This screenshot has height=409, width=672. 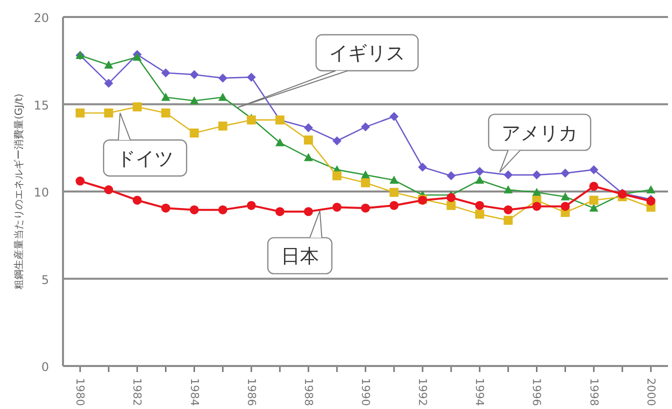 I want to click on y-tick-label: 0, so click(x=45, y=367).